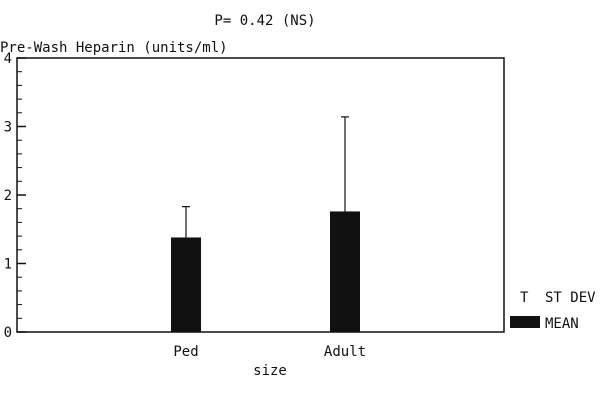 This screenshot has width=605, height=404. What do you see at coordinates (264, 21) in the screenshot?
I see `chart-title: P= 0.42 (NS)` at bounding box center [264, 21].